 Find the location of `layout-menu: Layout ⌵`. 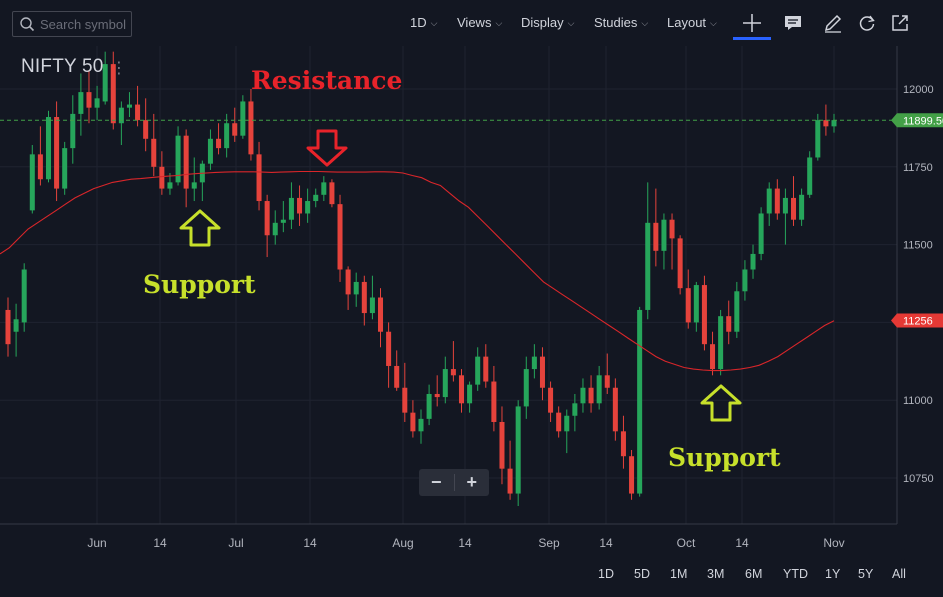

layout-menu: Layout ⌵ is located at coordinates (692, 22).